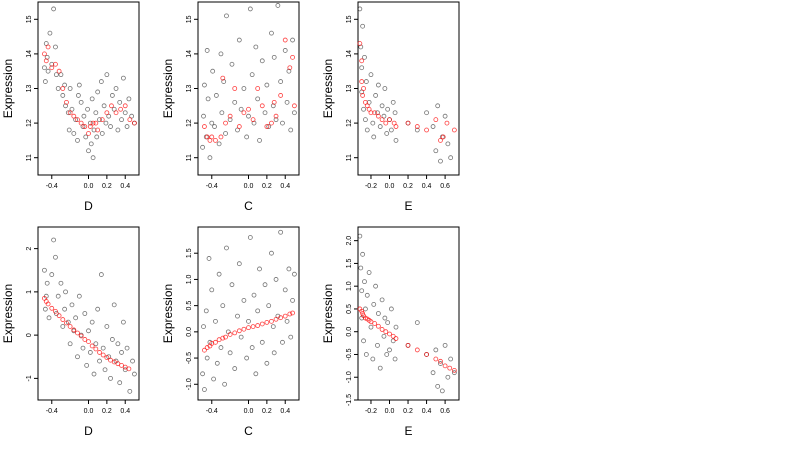 The width and height of the screenshot is (800, 450). Describe the element at coordinates (168, 313) in the screenshot. I see `y-axis-title: Expression` at that location.